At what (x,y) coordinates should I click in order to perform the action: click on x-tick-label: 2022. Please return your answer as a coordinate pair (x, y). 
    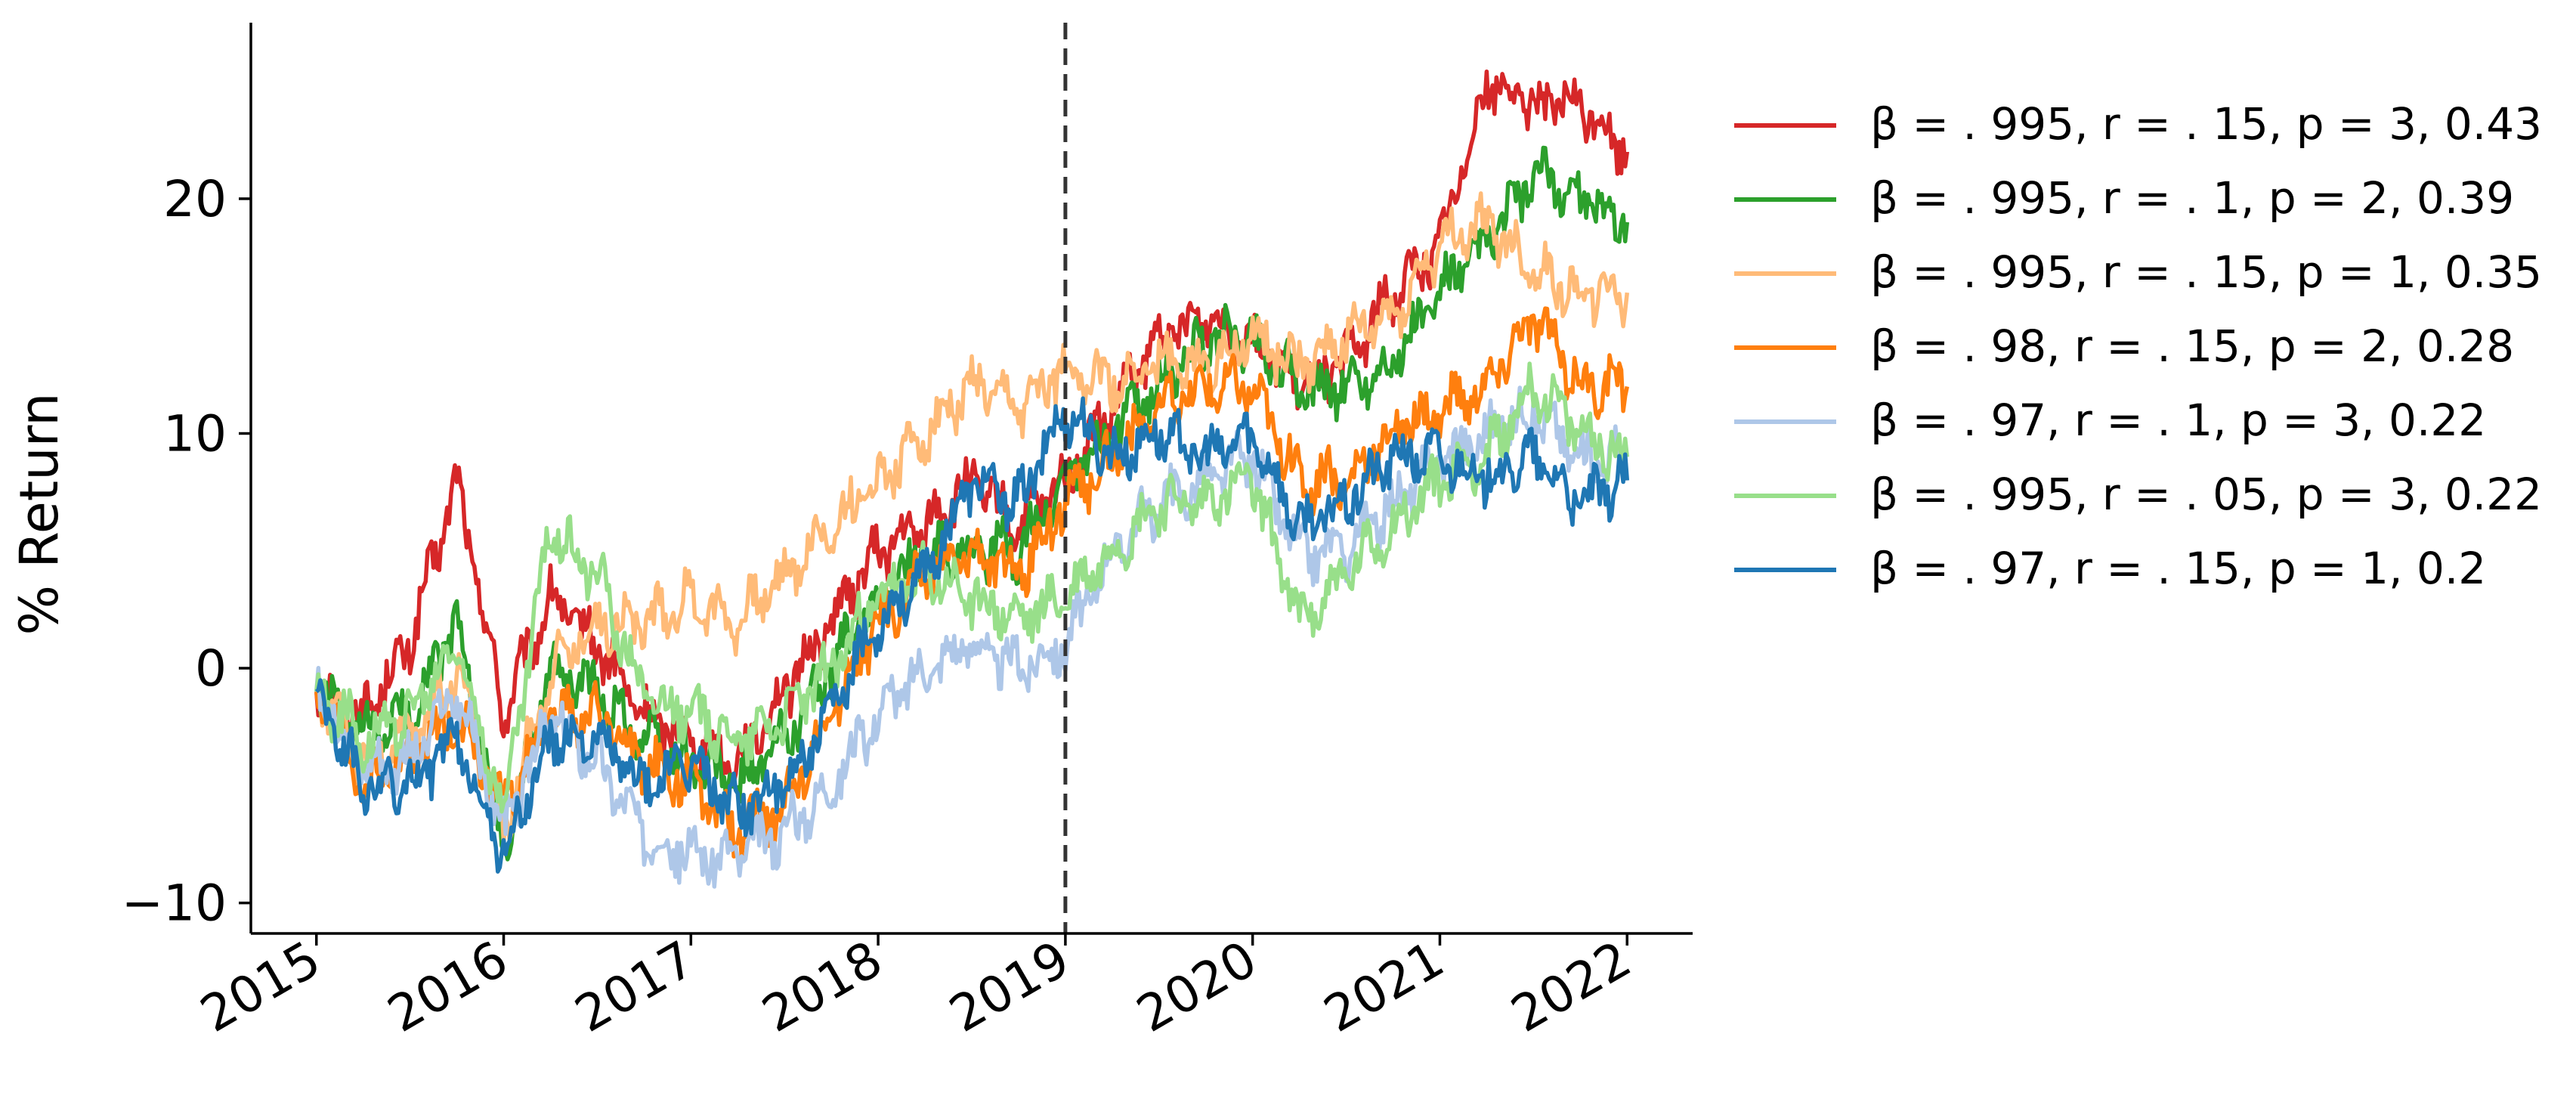
    Looking at the image, I should click on (1571, 987).